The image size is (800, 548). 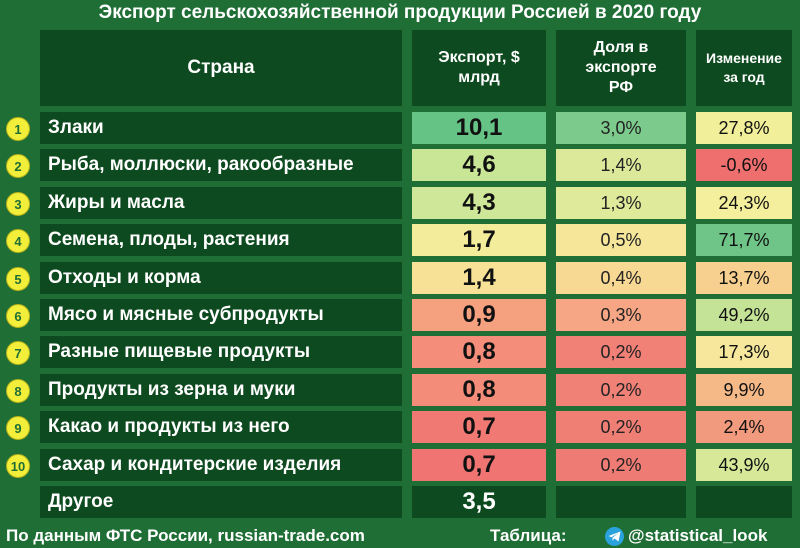 I want to click on other-row-export: 3,5, so click(x=479, y=502).